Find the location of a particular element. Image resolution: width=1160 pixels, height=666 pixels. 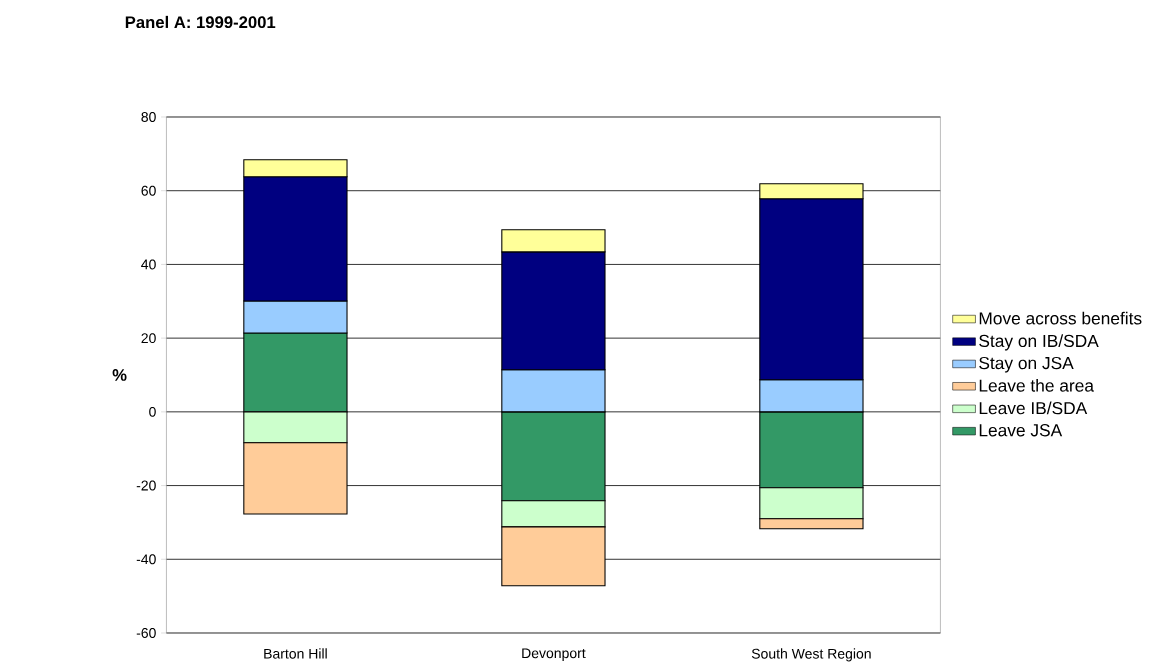

y-tick-label: 40 is located at coordinates (148, 264).